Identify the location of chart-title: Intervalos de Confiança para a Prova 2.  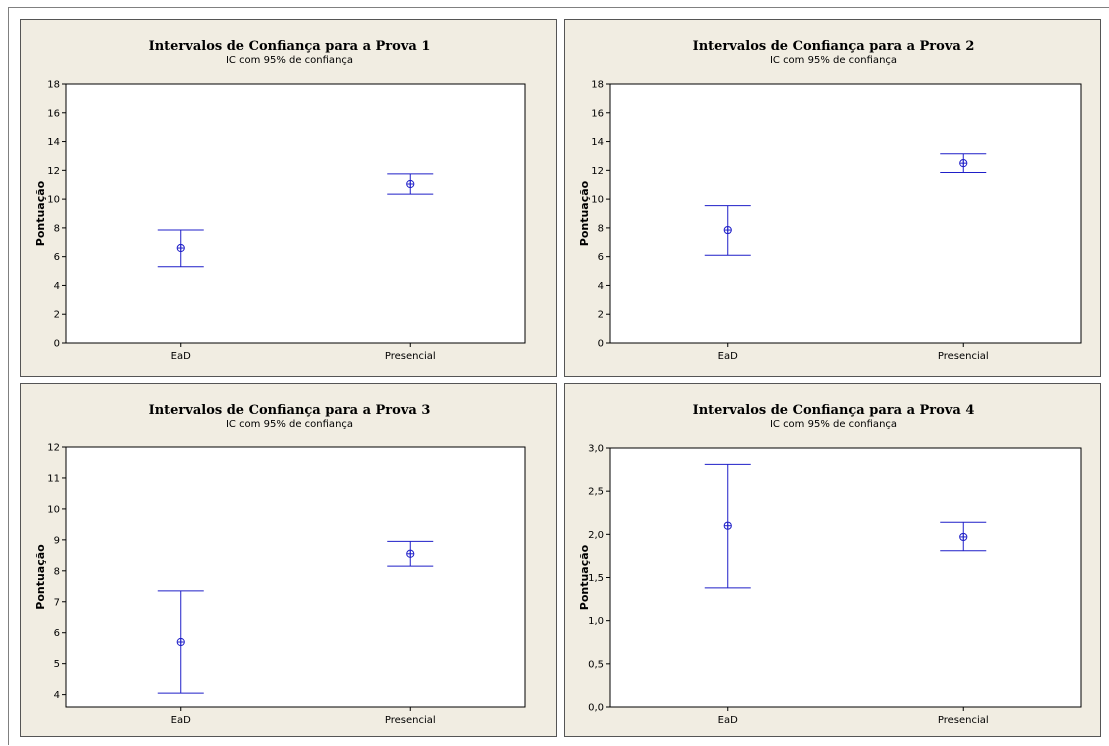
(834, 46).